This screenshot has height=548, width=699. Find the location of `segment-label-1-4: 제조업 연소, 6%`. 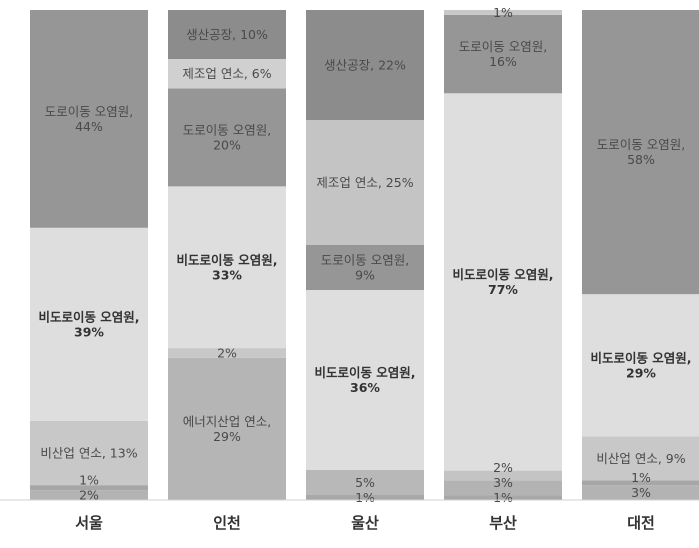

segment-label-1-4: 제조업 연소, 6% is located at coordinates (226, 73).